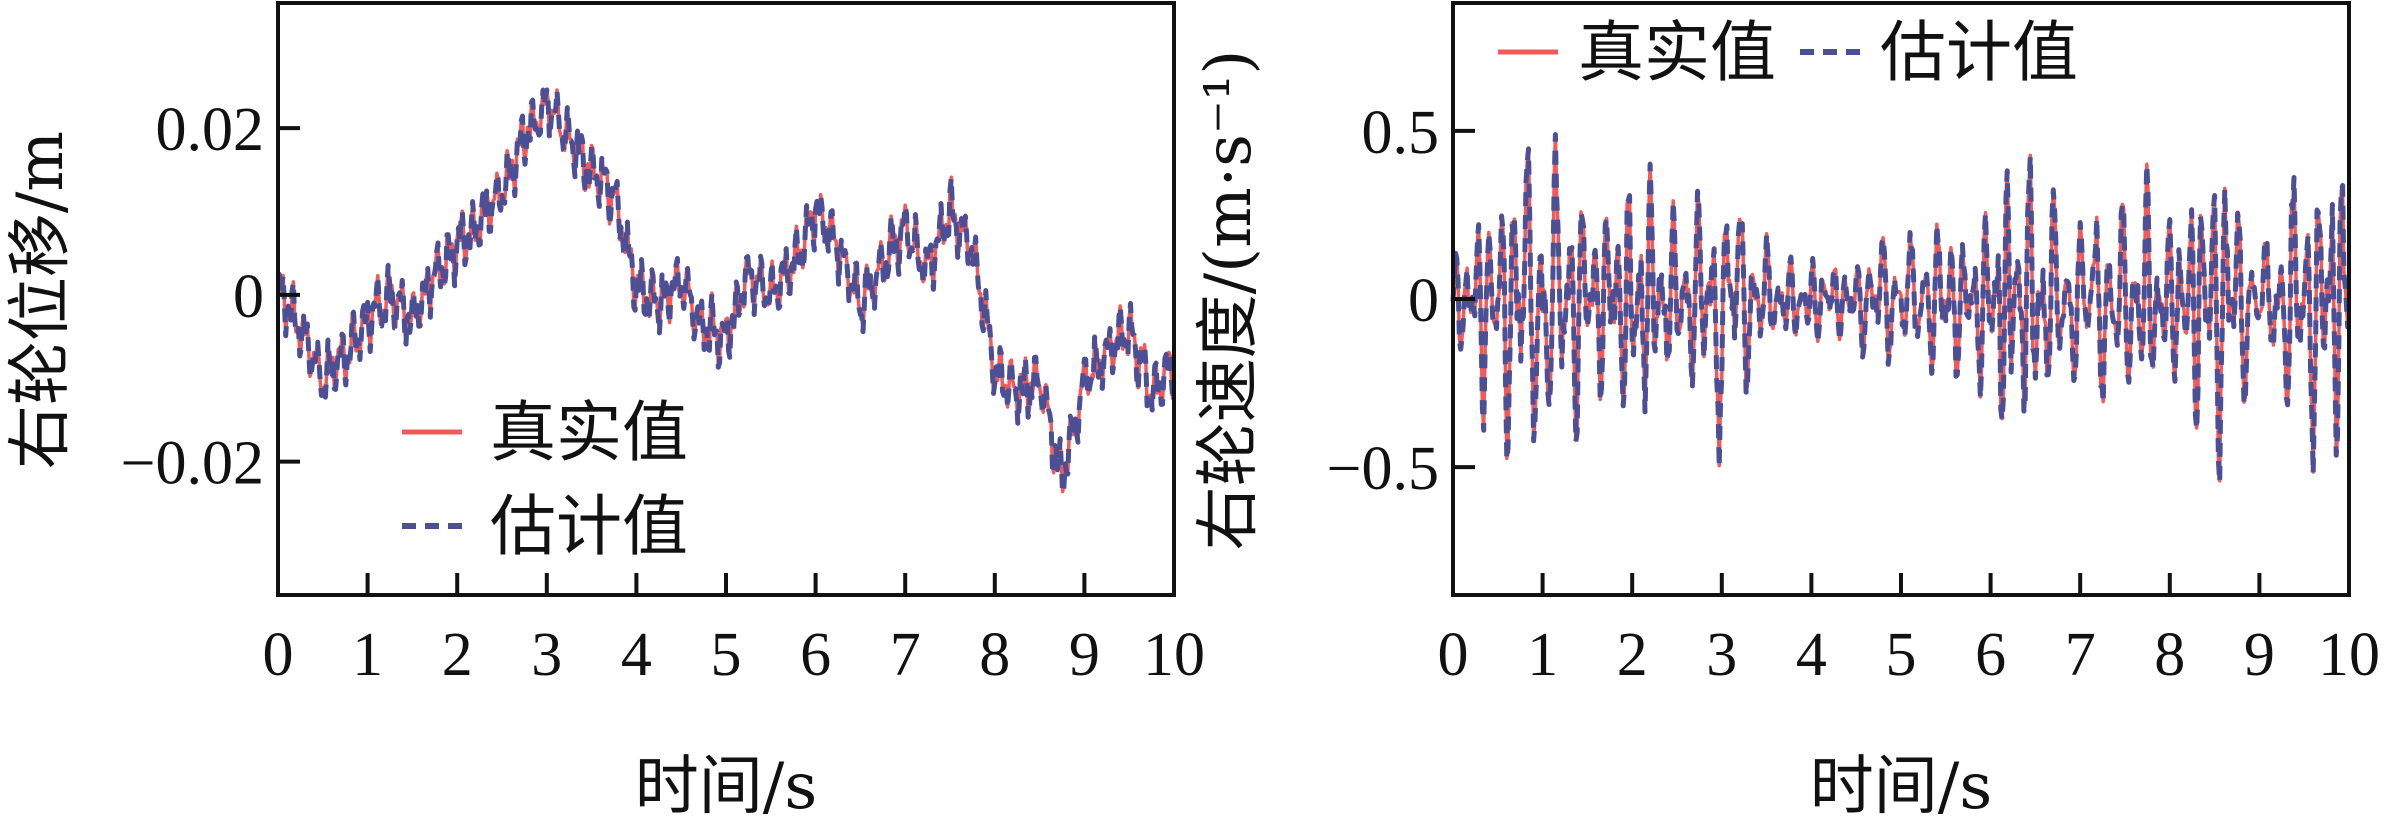  Describe the element at coordinates (1084, 655) in the screenshot. I see `displacement-x-tick-label: 9` at that location.